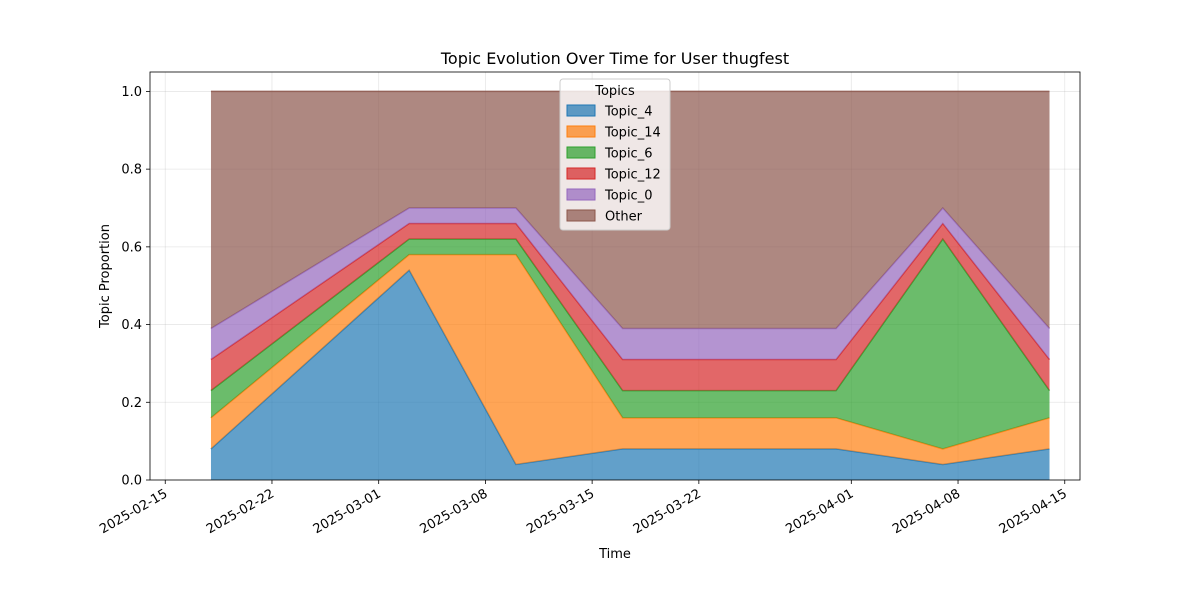 The width and height of the screenshot is (1200, 600). What do you see at coordinates (614, 91) in the screenshot?
I see `legend-title: Topics` at bounding box center [614, 91].